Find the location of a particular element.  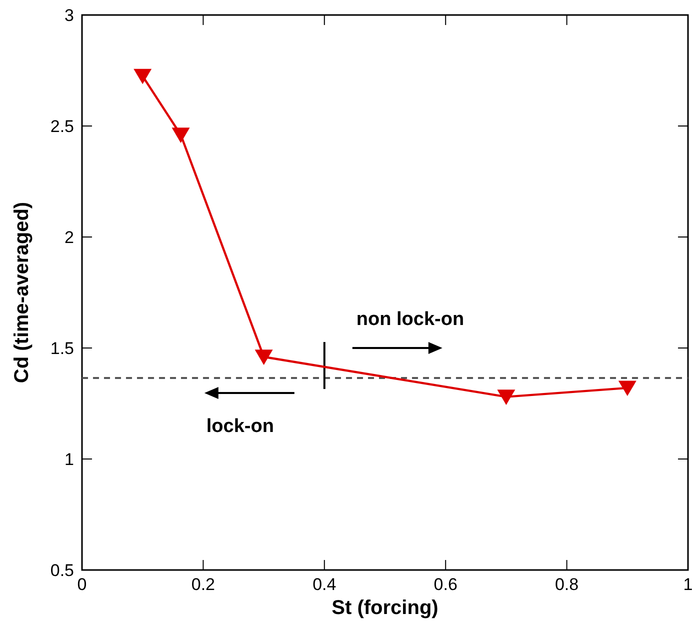

y-tick-label: 0.5 is located at coordinates (62, 570).